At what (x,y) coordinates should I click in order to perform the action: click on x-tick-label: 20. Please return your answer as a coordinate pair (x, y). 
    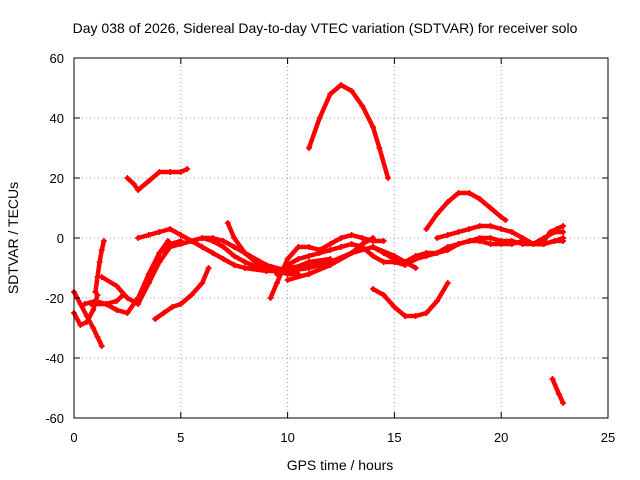
    Looking at the image, I should click on (501, 437).